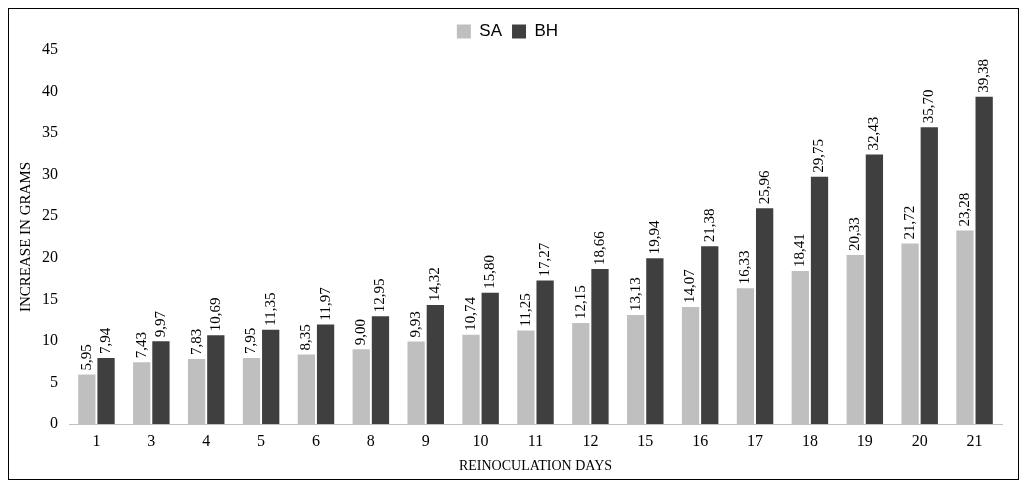  Describe the element at coordinates (864, 440) in the screenshot. I see `x-tick-label: 19` at that location.